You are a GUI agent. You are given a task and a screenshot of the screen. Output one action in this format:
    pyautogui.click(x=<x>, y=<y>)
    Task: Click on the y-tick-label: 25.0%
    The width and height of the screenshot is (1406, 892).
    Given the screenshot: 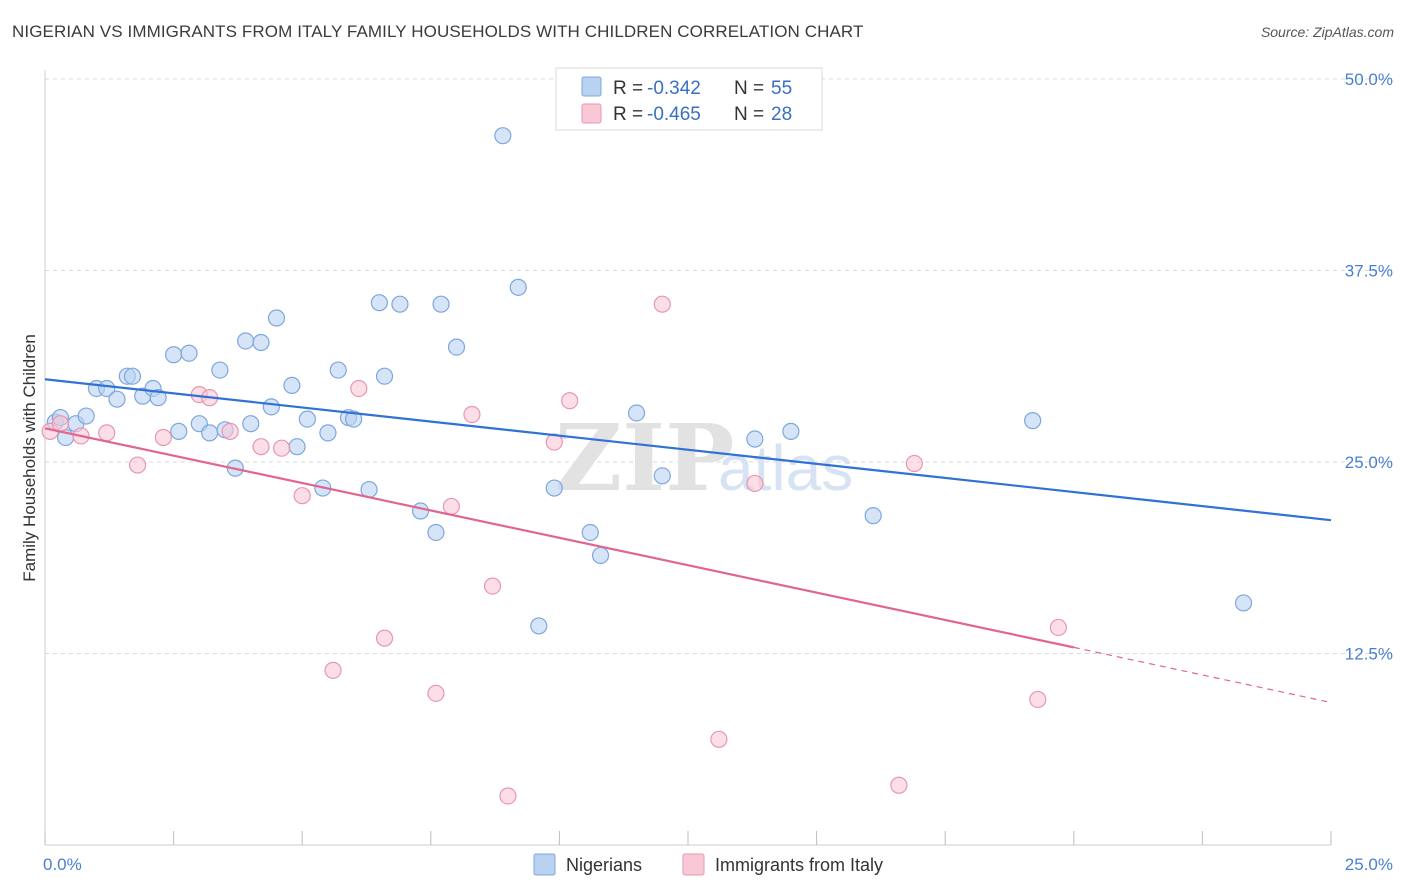 What is the action you would take?
    pyautogui.click(x=1369, y=462)
    